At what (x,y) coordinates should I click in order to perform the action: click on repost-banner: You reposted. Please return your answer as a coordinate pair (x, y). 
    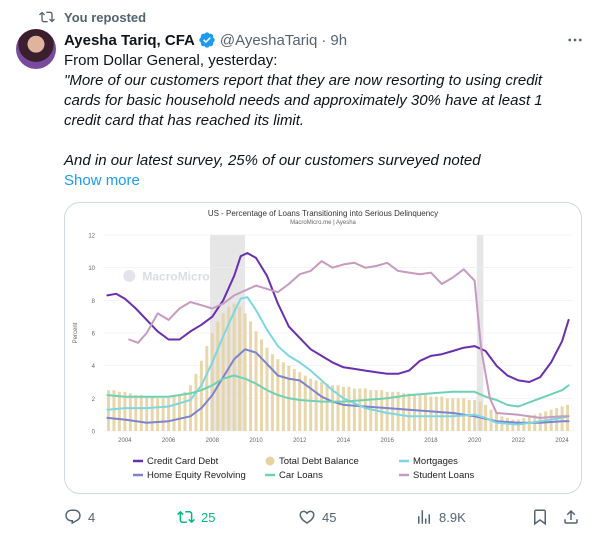
    Looking at the image, I should click on (92, 17).